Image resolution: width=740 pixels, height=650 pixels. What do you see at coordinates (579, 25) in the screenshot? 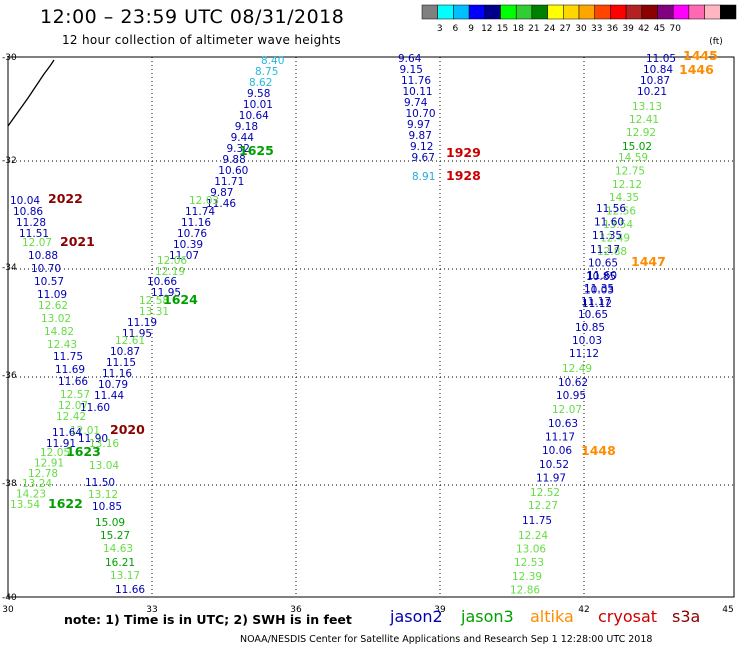
I see `color-legend: 3 6 9 12 15 18 21 24 27 30 33 36 39 42 45 70(ft)` at bounding box center [579, 25].